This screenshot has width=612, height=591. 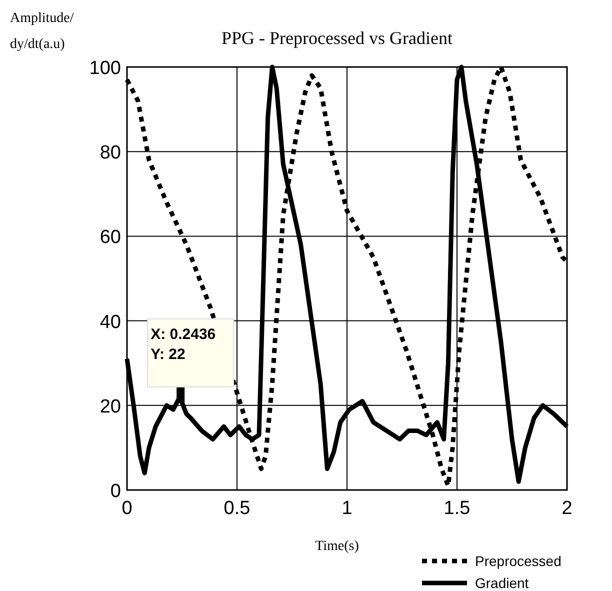 What do you see at coordinates (567, 508) in the screenshot?
I see `x-tick-label: 2` at bounding box center [567, 508].